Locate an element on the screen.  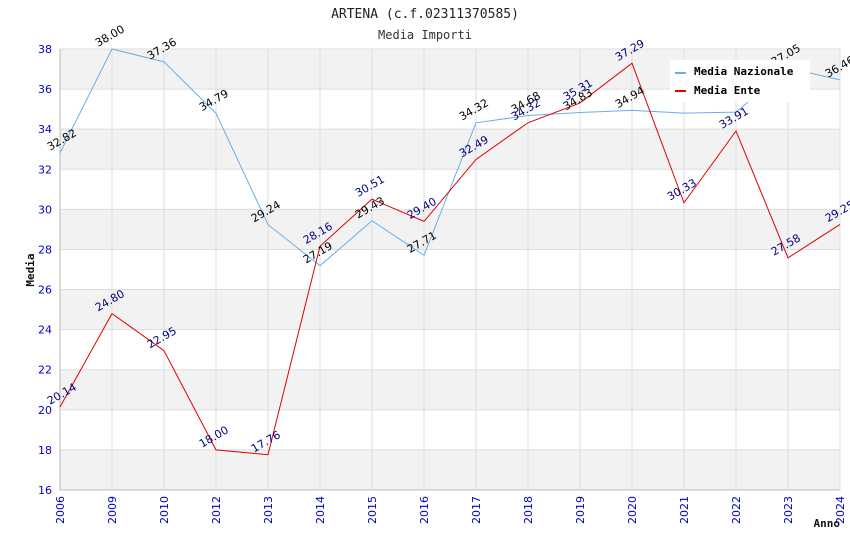
chart-title: ARTENA (c.f.02311370585) is located at coordinates (425, 14).